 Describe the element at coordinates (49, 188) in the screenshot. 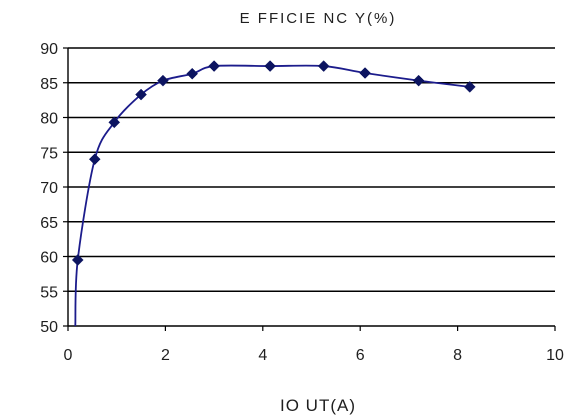

I see `y-tick-label-70: 70` at that location.